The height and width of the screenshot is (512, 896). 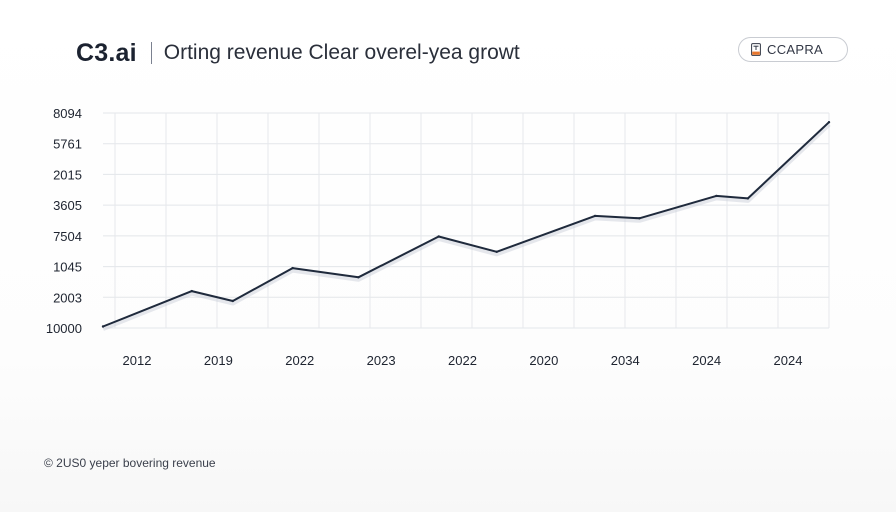 What do you see at coordinates (381, 360) in the screenshot?
I see `x-tick-label: 2023` at bounding box center [381, 360].